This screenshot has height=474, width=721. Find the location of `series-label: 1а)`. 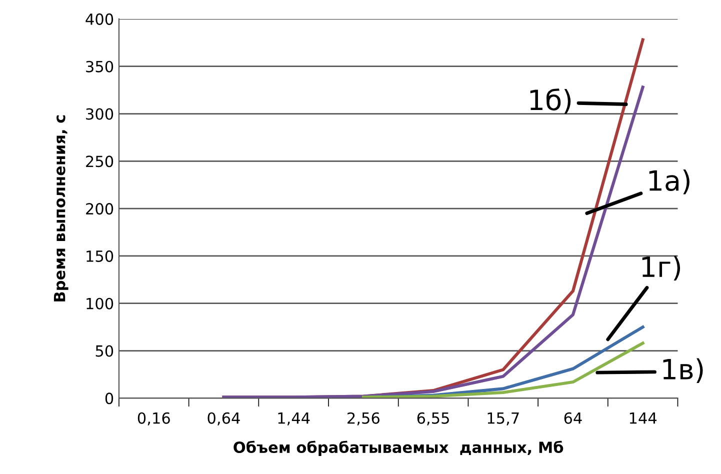

series-label: 1а) is located at coordinates (669, 182).